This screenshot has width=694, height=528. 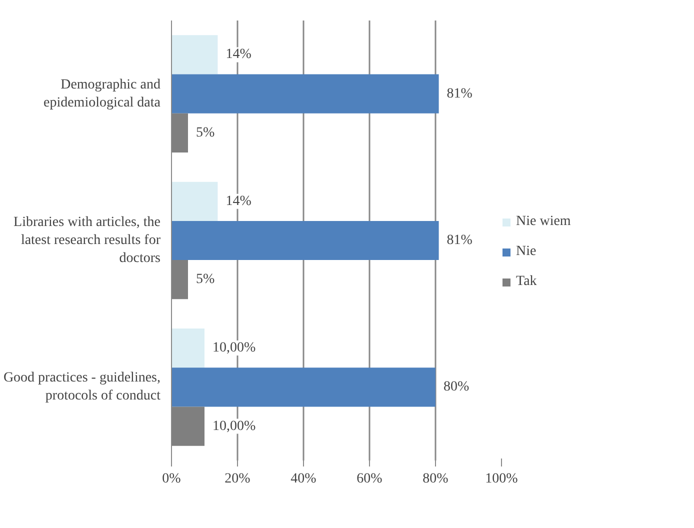 What do you see at coordinates (303, 479) in the screenshot?
I see `x-tick-label: 40%` at bounding box center [303, 479].